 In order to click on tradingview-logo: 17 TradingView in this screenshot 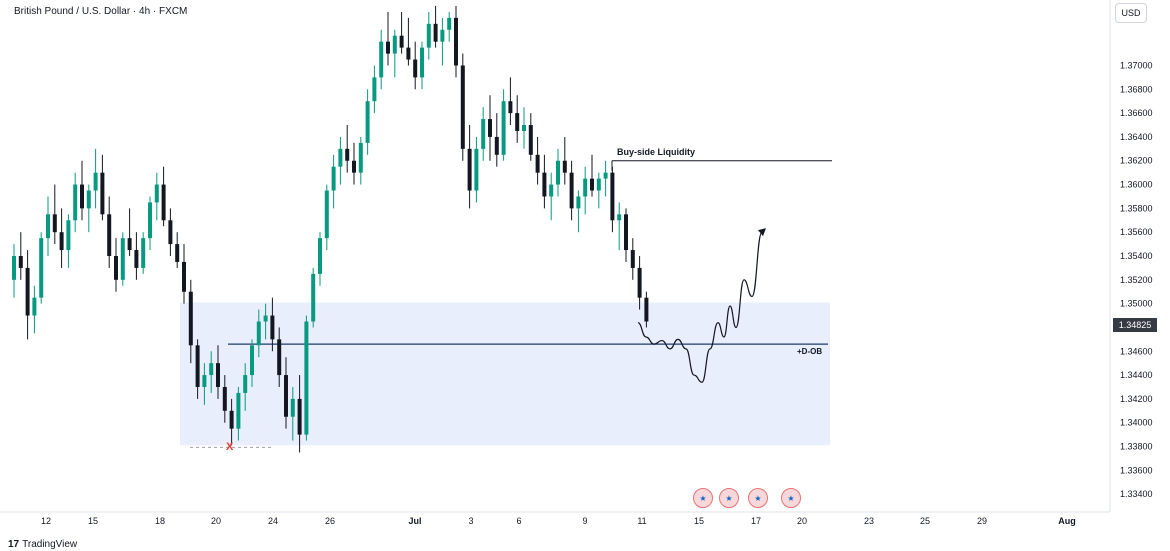, I will do `click(42, 544)`.